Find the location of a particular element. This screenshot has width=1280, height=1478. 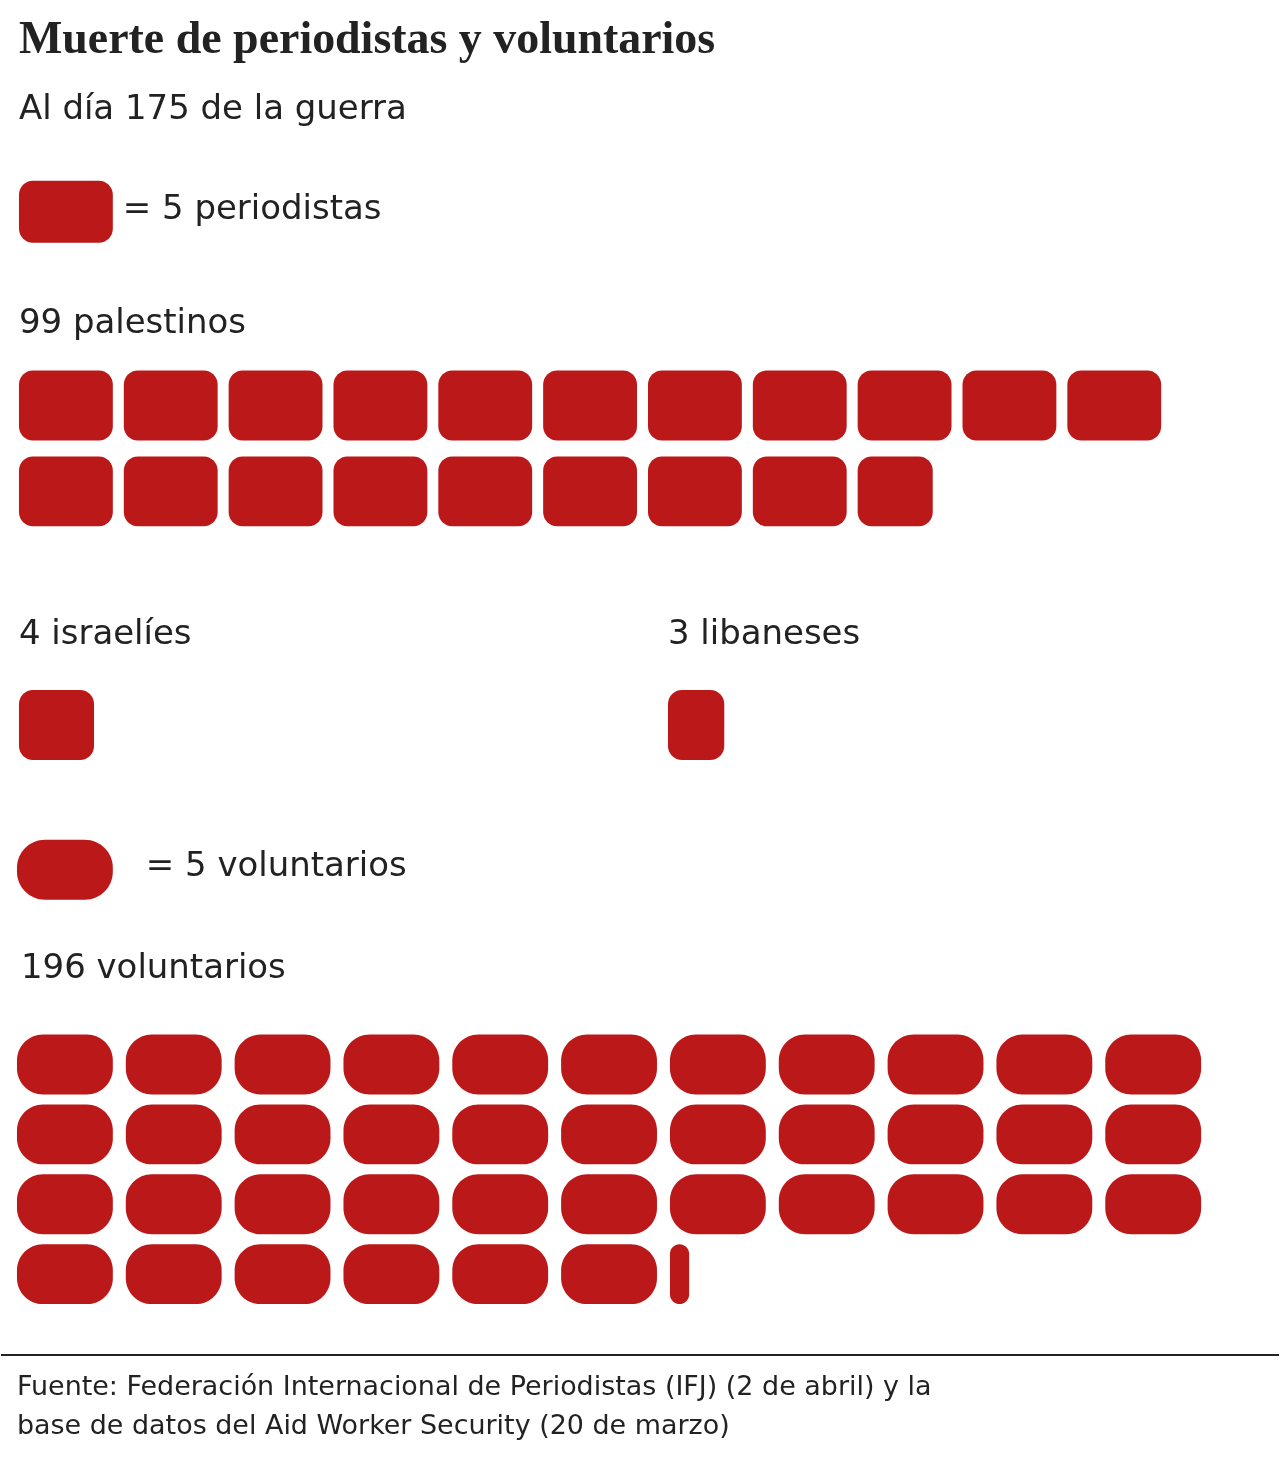

data-label: 4 is located at coordinates (29, 632).